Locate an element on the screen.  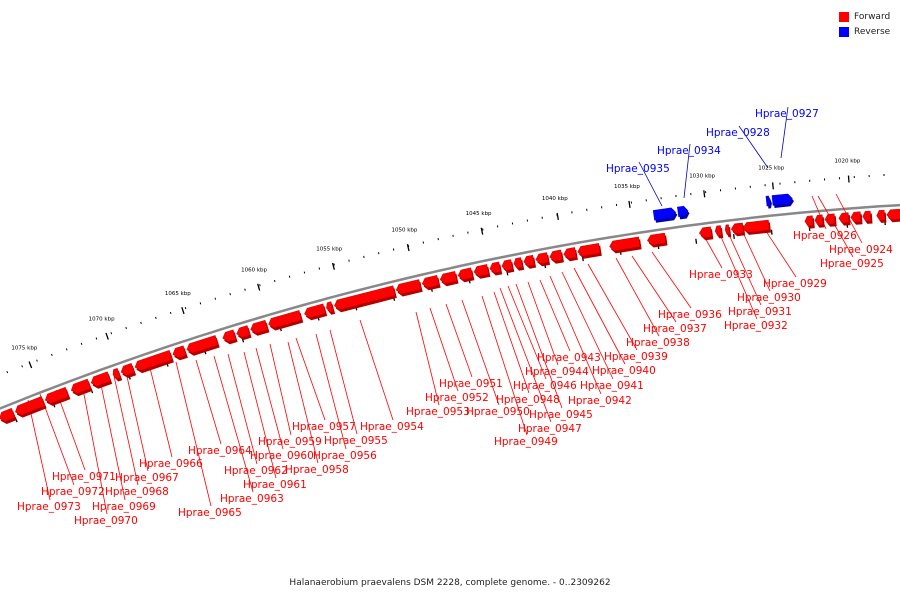
gene-label-forward: Hprae_0933 is located at coordinates (721, 275).